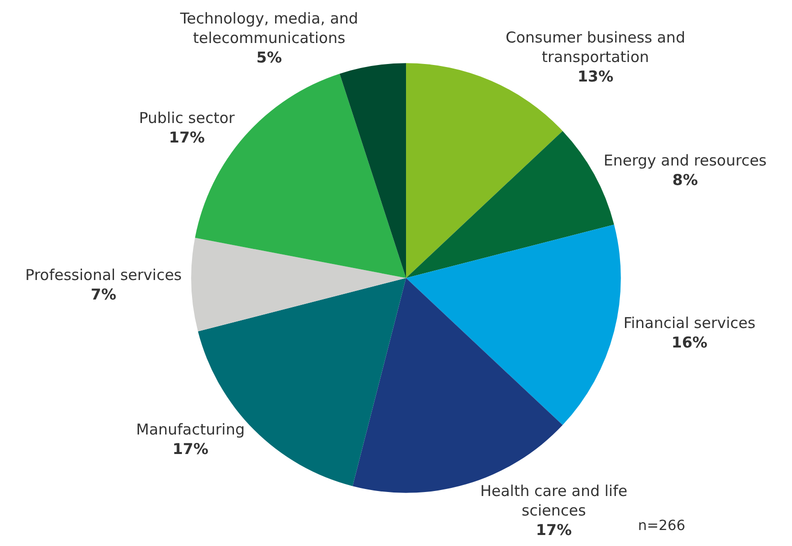 This screenshot has width=792, height=546. Describe the element at coordinates (685, 179) in the screenshot. I see `data-label: 8%` at that location.